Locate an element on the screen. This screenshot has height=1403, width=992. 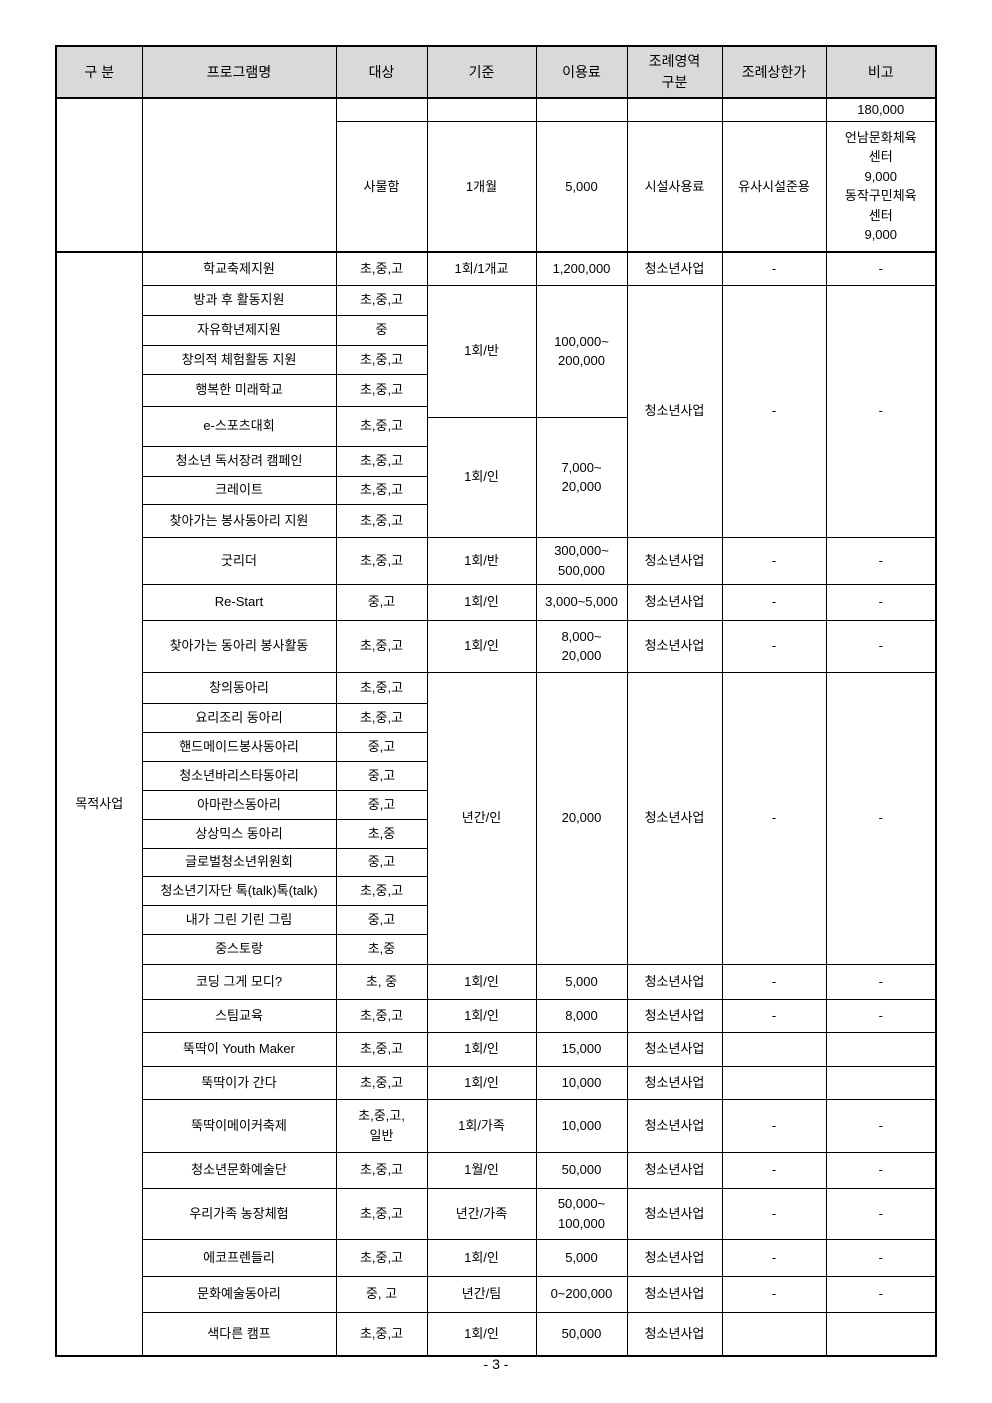
cell-target: 초,중 is located at coordinates (381, 949).